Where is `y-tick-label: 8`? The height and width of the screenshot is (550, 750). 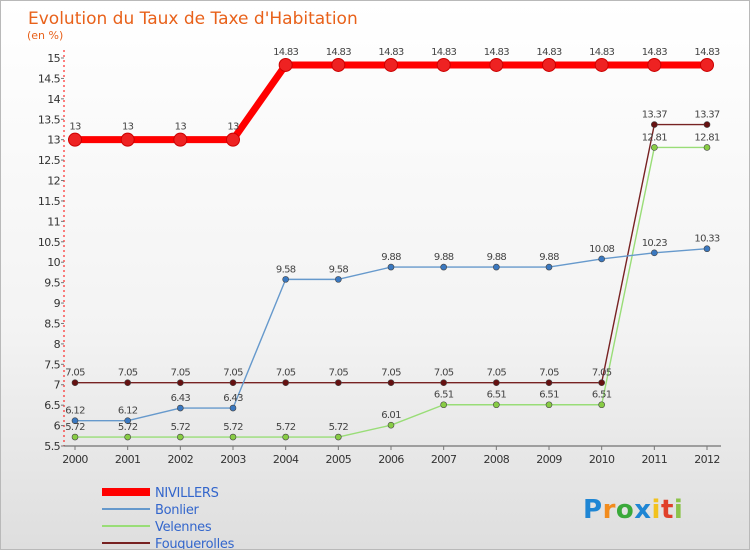 y-tick-label: 8 is located at coordinates (57, 344).